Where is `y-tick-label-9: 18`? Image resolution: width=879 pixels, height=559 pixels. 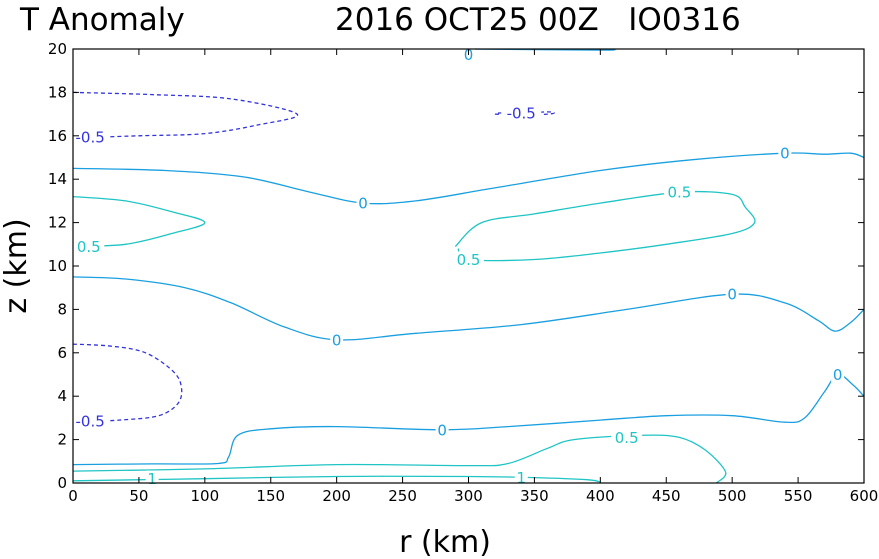 y-tick-label-9: 18 is located at coordinates (57, 92).